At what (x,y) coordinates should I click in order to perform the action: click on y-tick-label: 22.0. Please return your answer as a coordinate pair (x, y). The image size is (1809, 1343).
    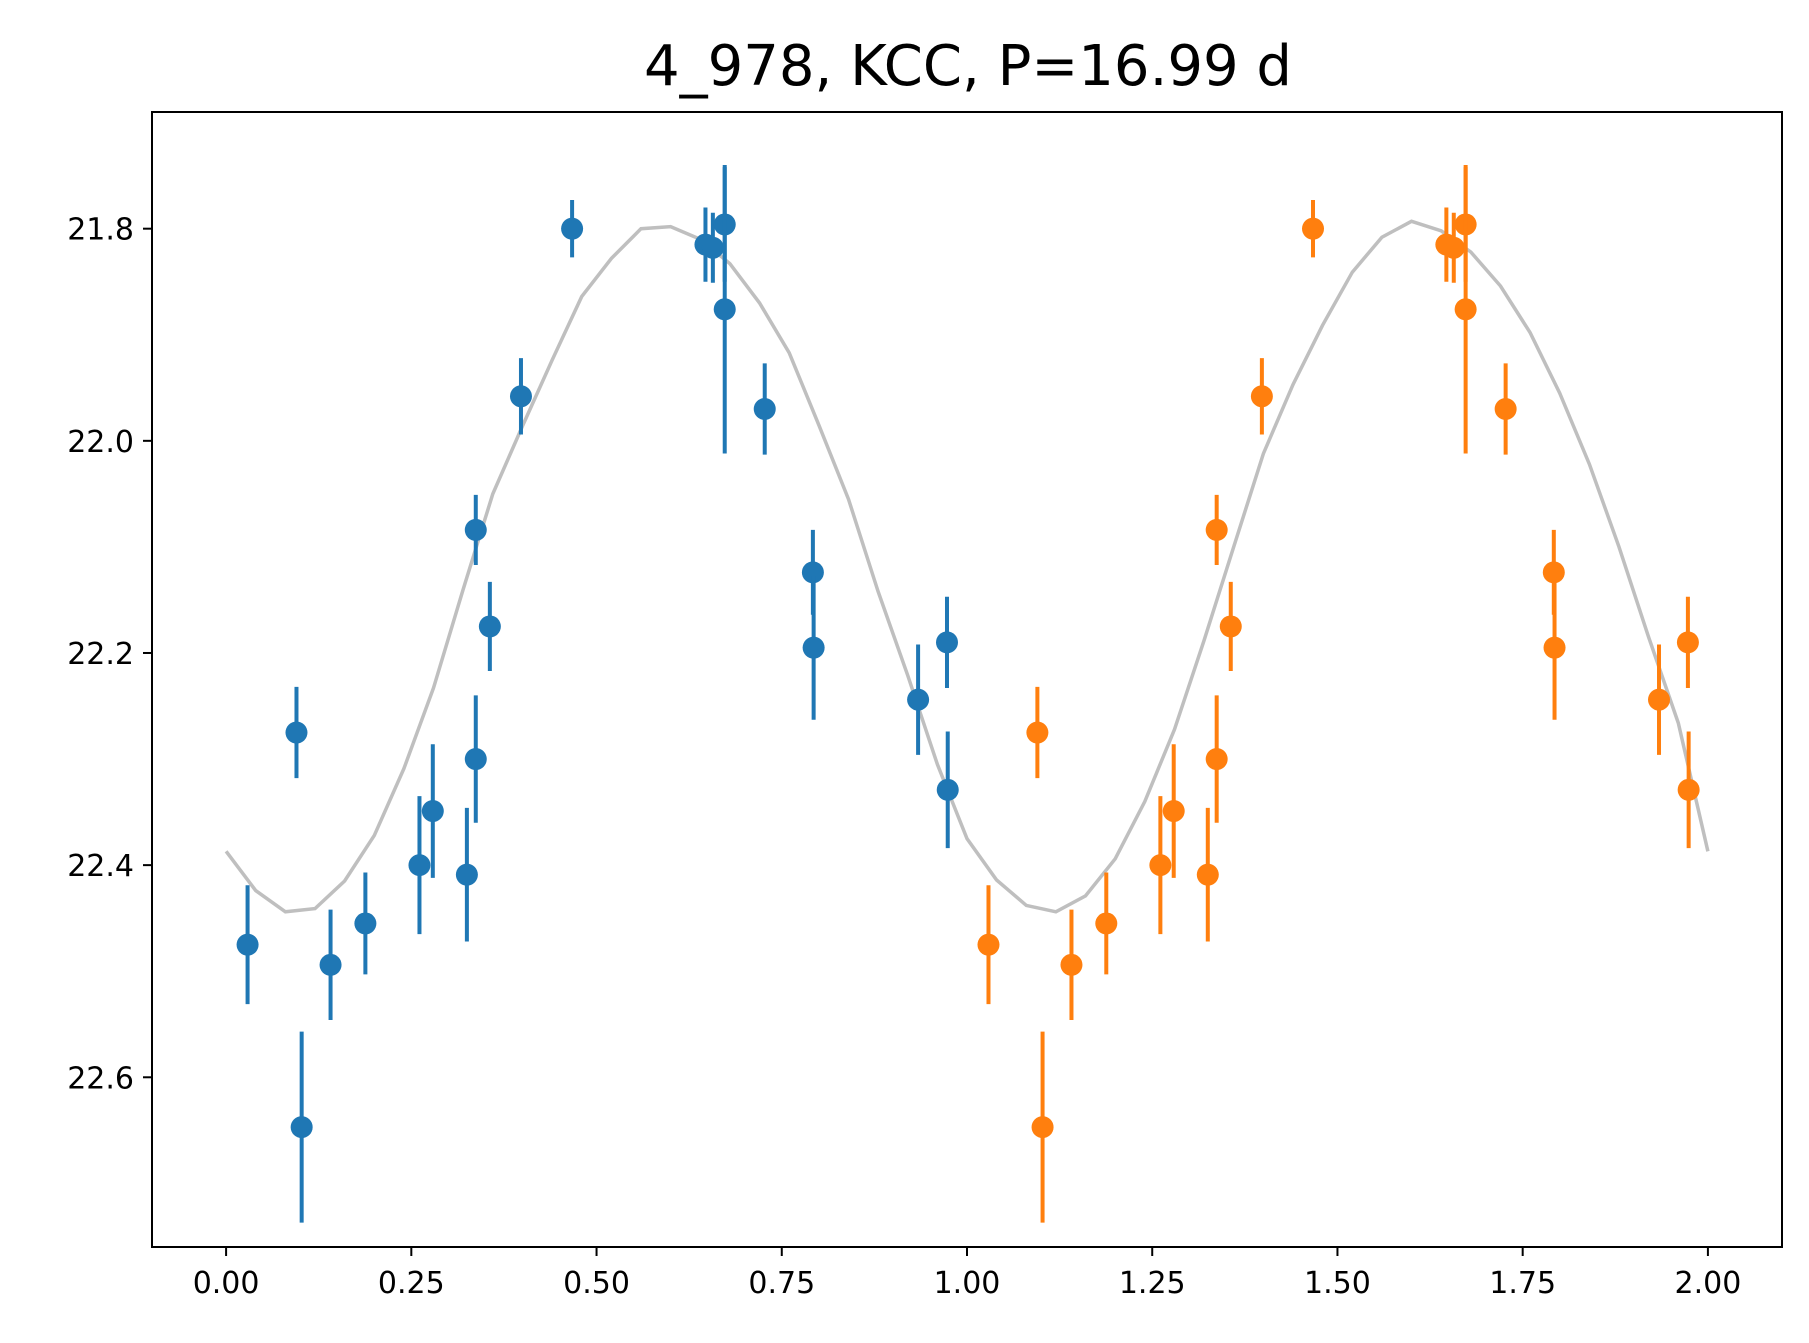
    Looking at the image, I should click on (100, 442).